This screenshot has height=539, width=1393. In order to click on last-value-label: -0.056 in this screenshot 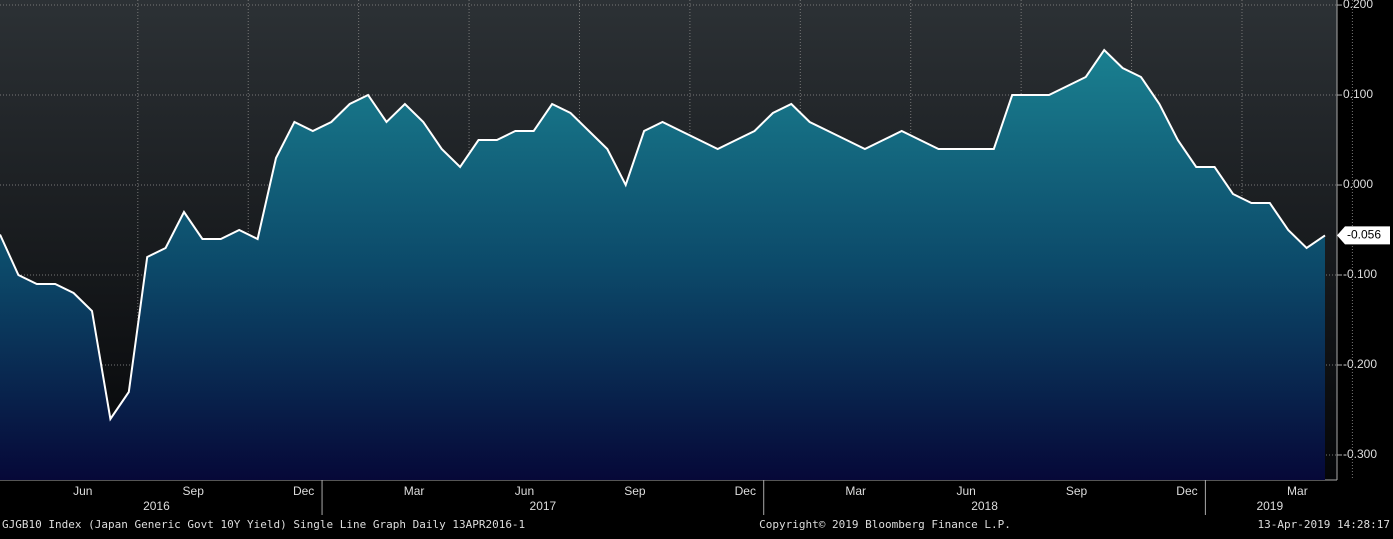, I will do `click(1364, 235)`.